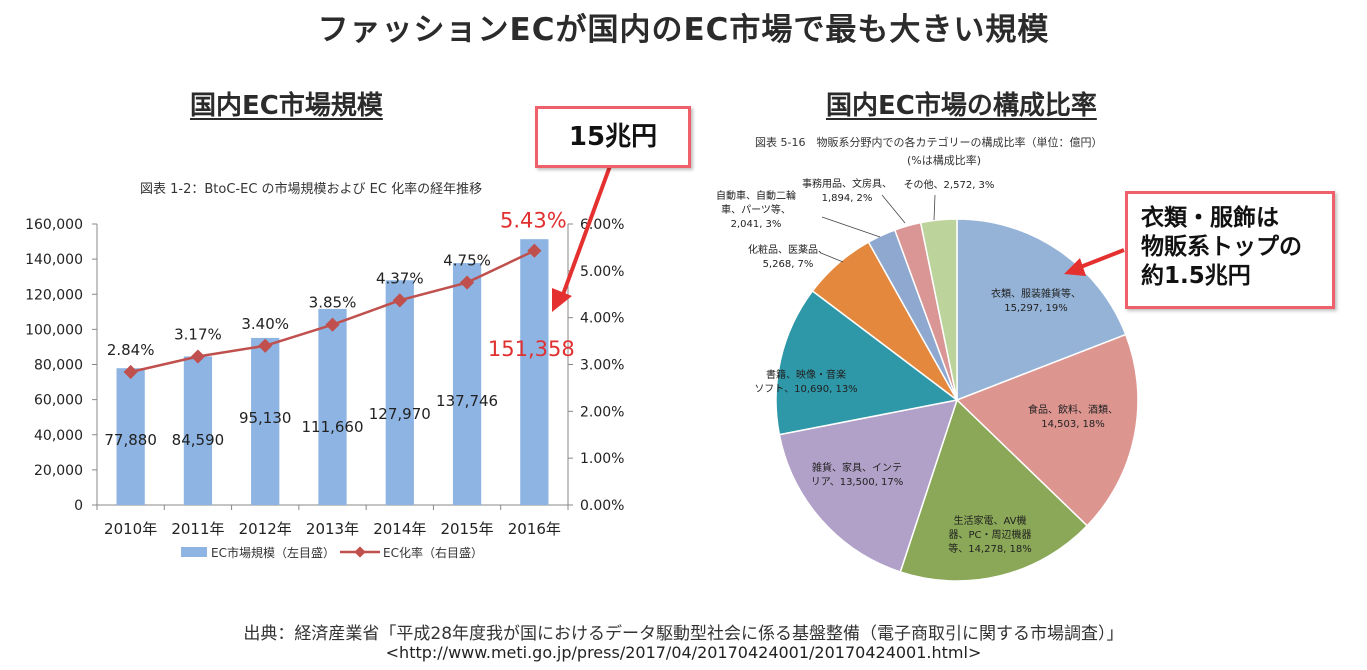  What do you see at coordinates (857, 467) in the screenshot?
I see `pie-slice-label-line: 雑貨、家具、インテ` at bounding box center [857, 467].